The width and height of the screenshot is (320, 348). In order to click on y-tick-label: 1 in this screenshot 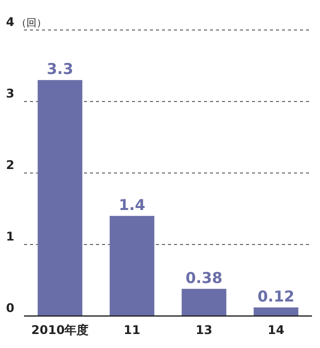, I will do `click(10, 237)`.